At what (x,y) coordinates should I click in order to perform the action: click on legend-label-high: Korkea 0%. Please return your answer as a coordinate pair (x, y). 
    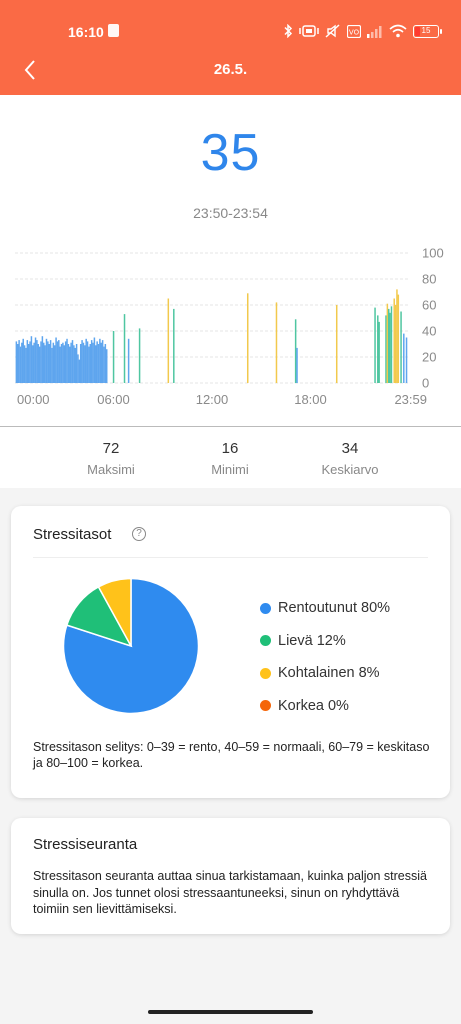
    Looking at the image, I should click on (313, 705).